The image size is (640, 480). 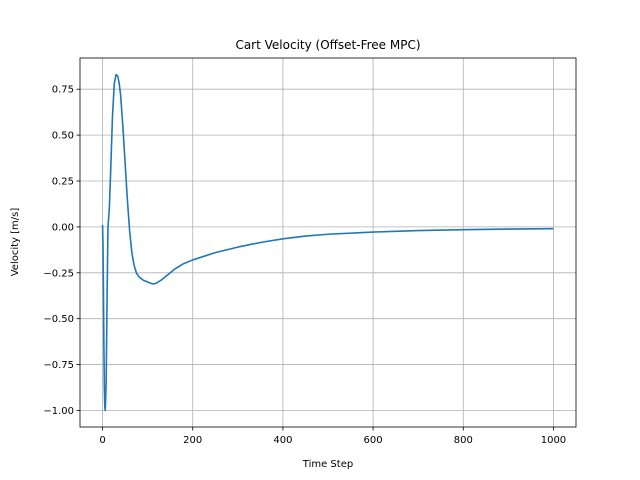 I want to click on y-tick-label: −0.75, so click(x=58, y=365).